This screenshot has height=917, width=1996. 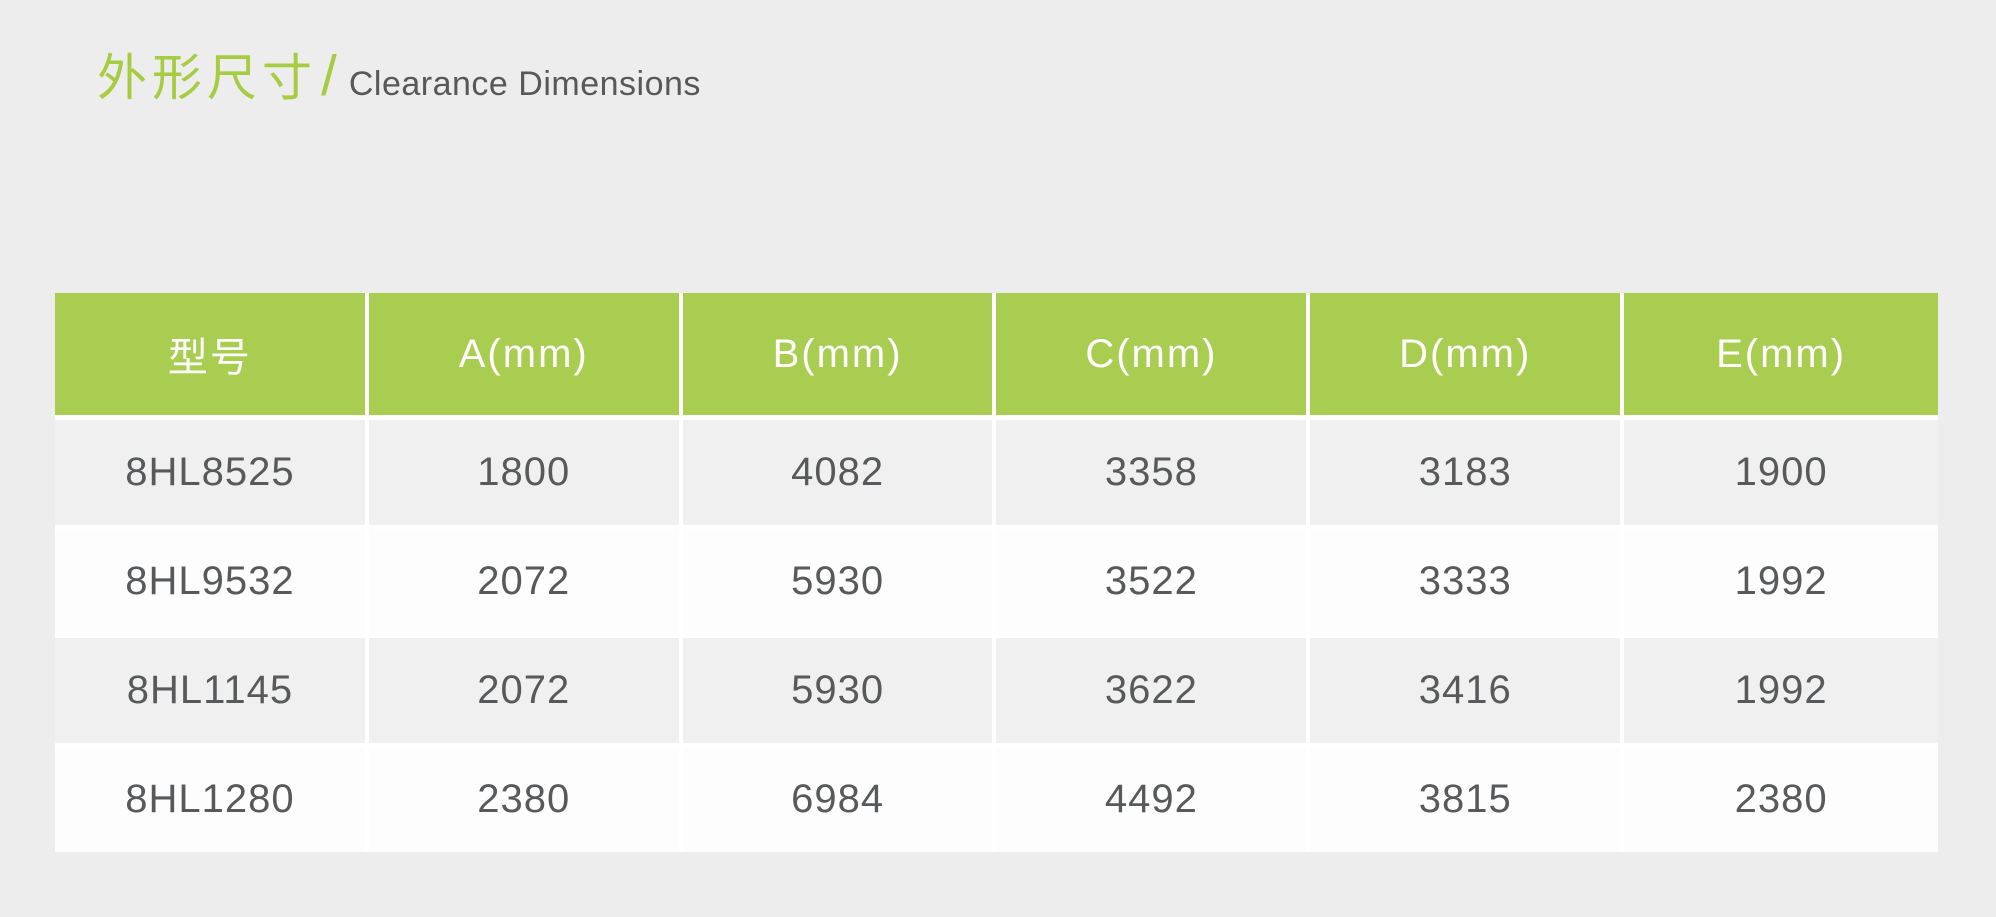 I want to click on table-row: 8HL8525 1800 4082 3358 3183 1900, so click(x=996, y=474).